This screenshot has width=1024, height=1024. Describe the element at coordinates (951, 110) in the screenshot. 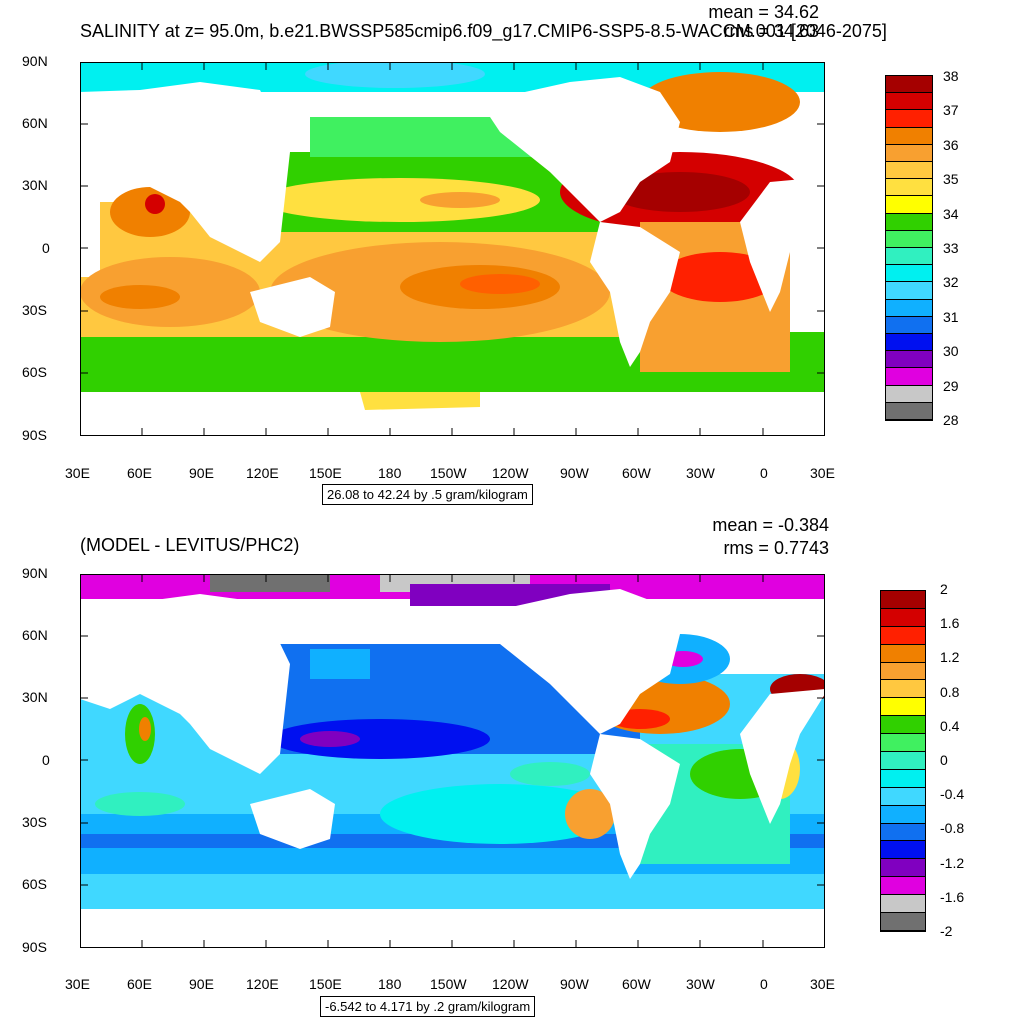

I see `top-cb-label: 37` at that location.